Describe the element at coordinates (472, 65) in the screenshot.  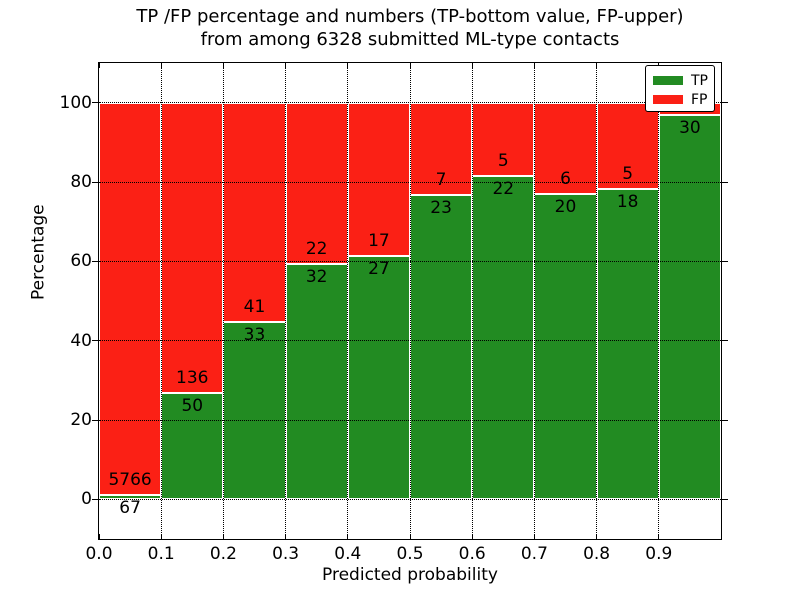
I see `xtick-top-0.6` at that location.